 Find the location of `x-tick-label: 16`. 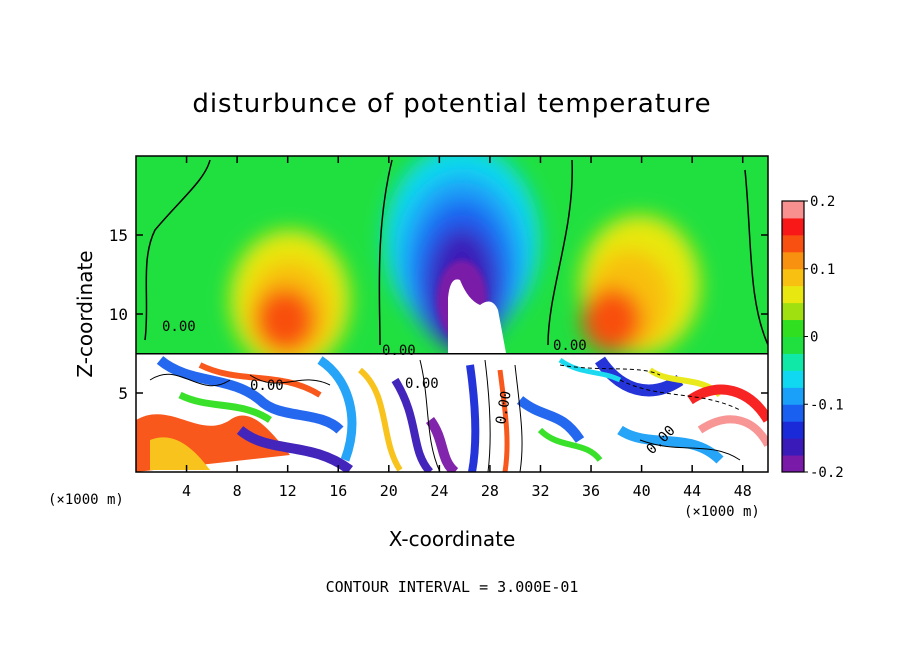

x-tick-label: 16 is located at coordinates (338, 491).